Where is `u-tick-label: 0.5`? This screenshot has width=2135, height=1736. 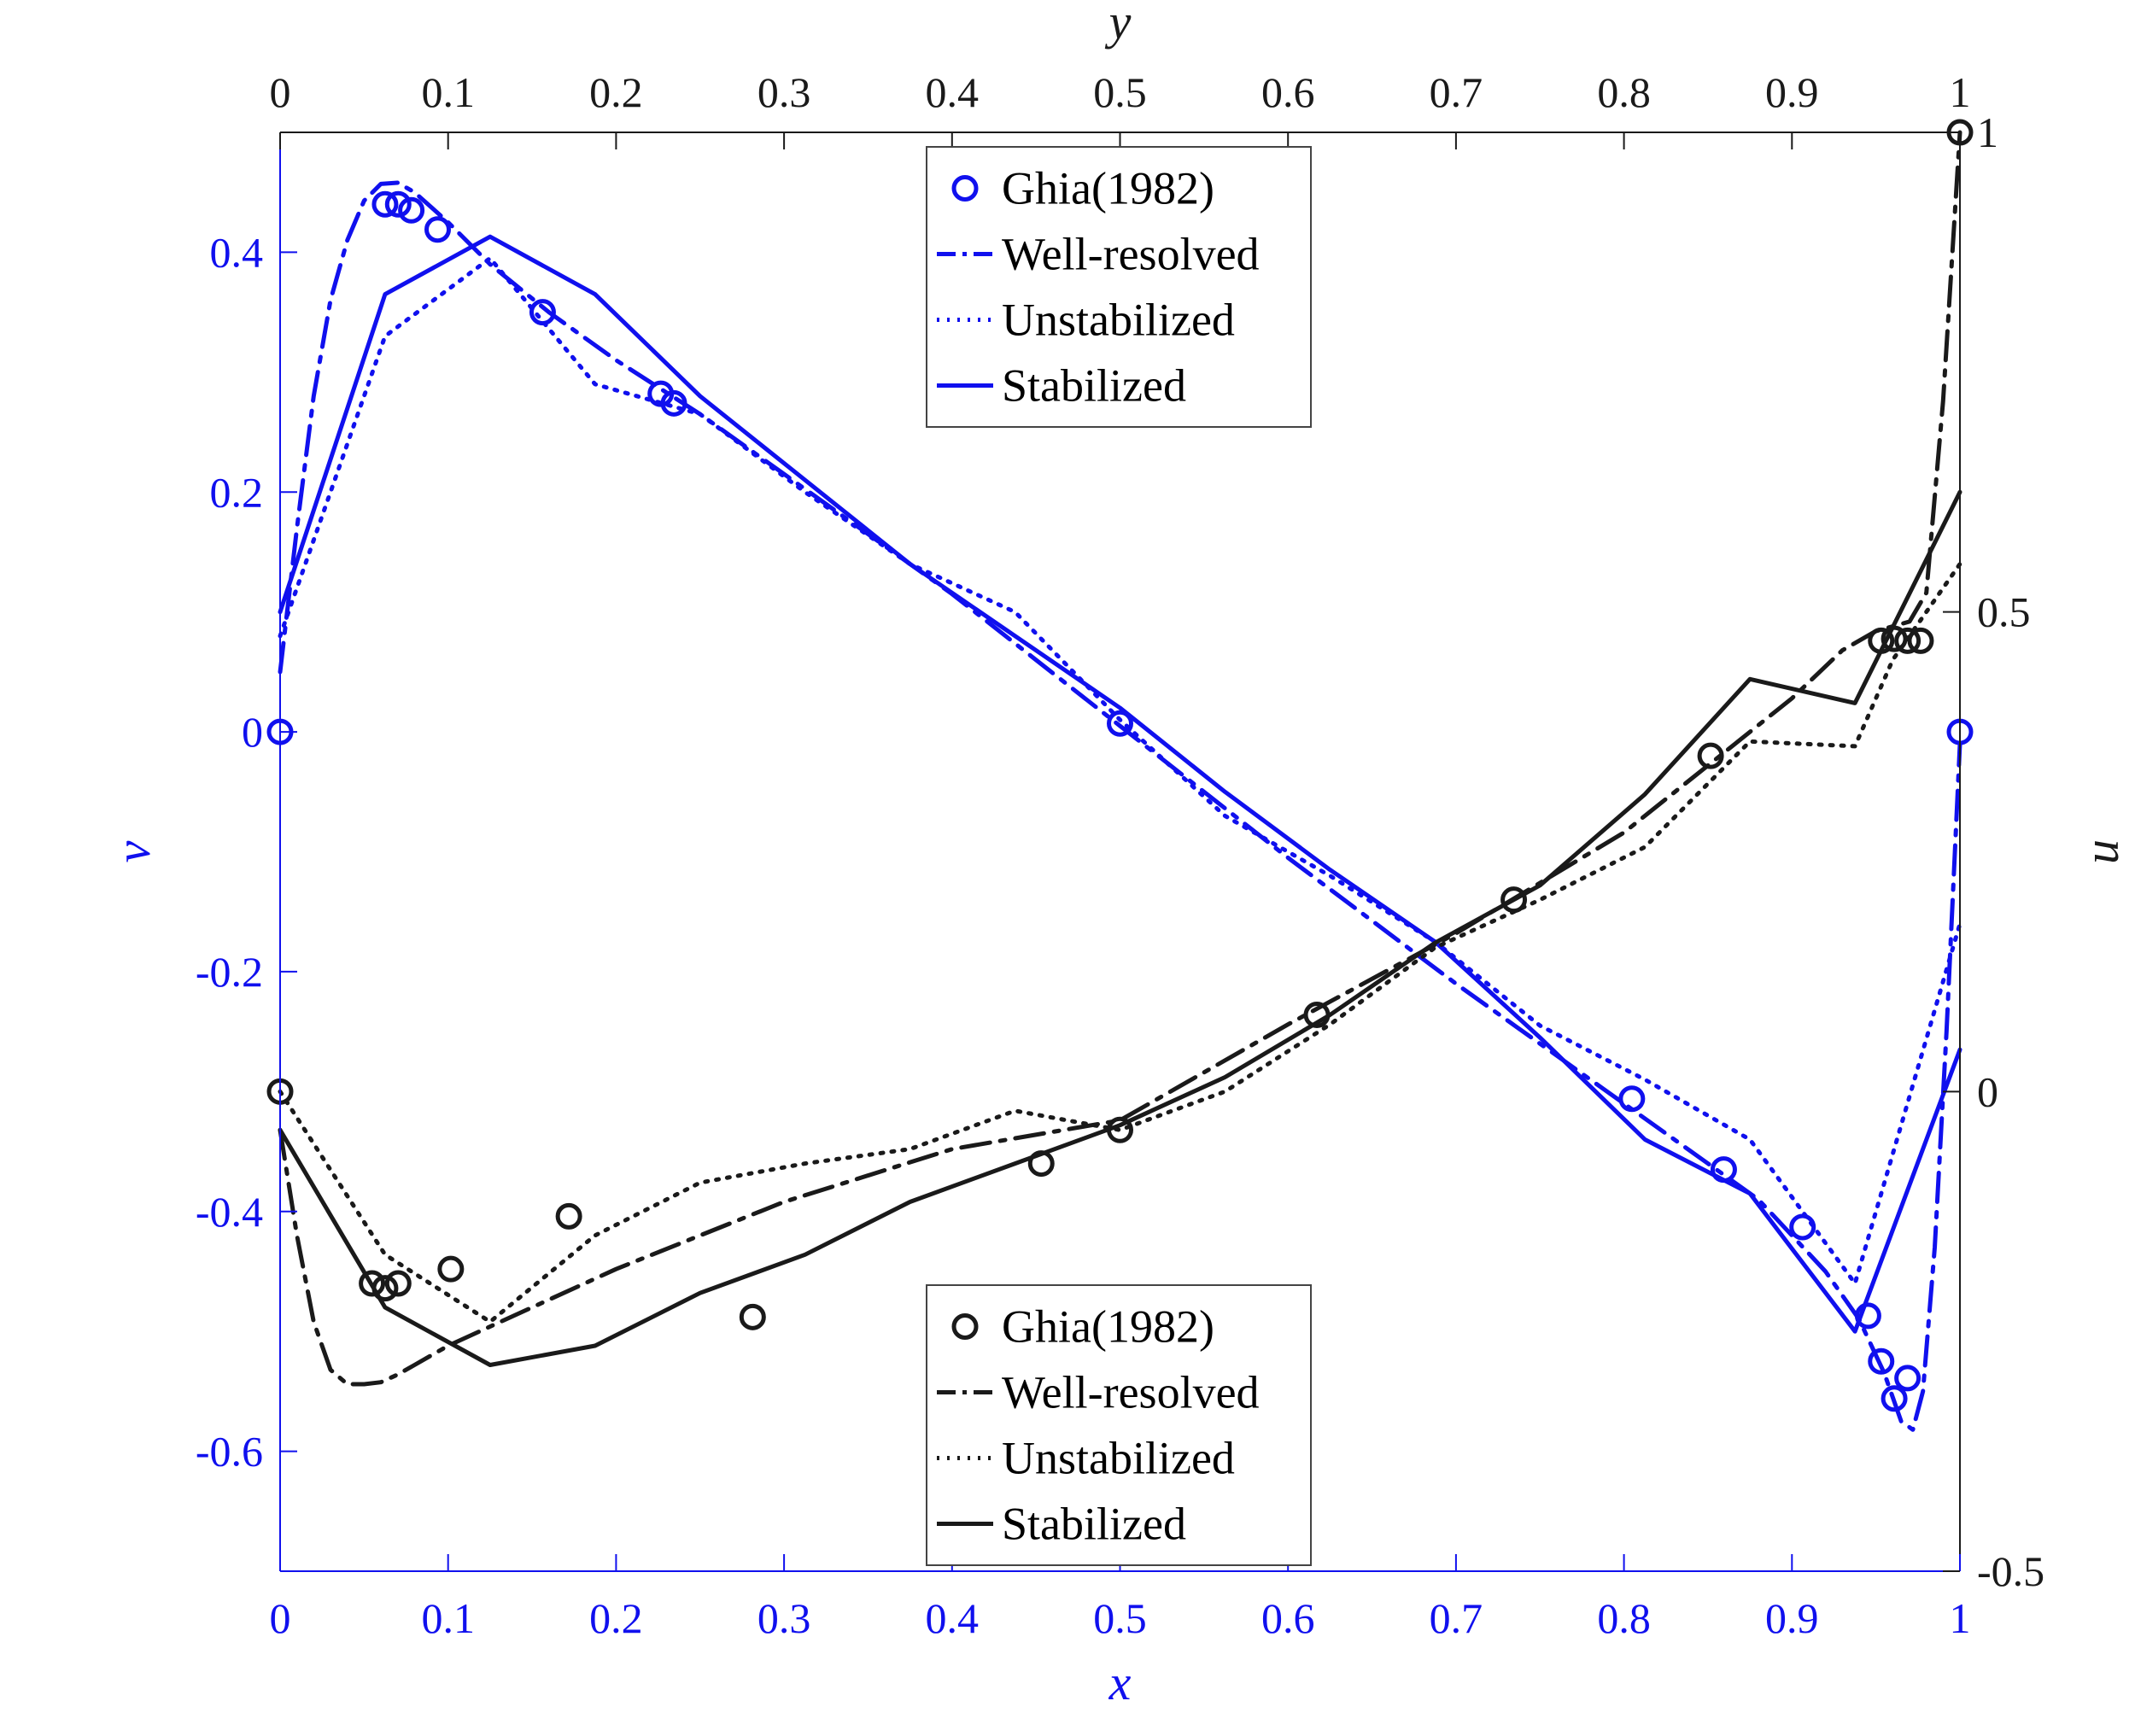
u-tick-label: 0.5 is located at coordinates (2004, 612).